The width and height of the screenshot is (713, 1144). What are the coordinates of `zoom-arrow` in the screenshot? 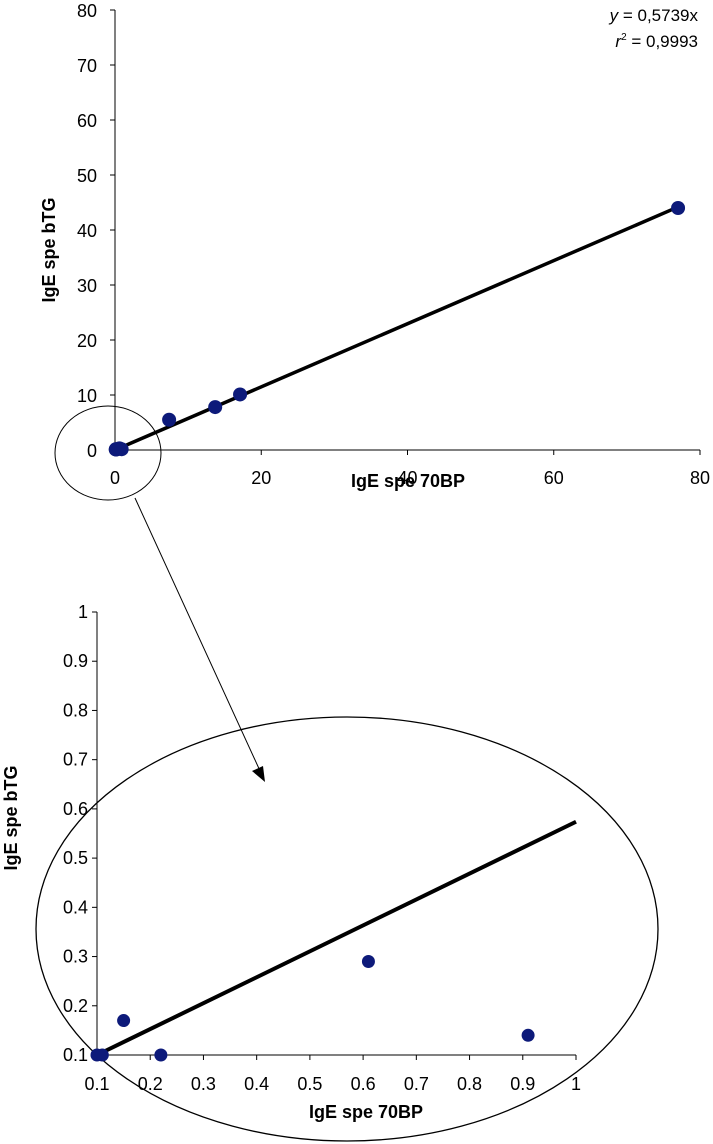 It's located at (198, 635).